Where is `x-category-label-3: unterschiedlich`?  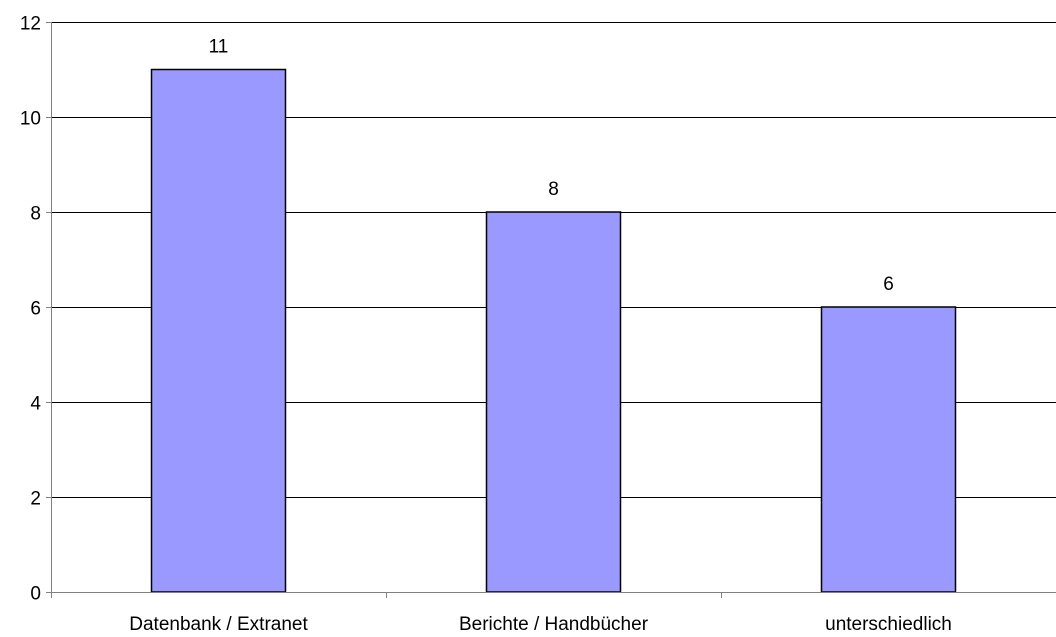 x-category-label-3: unterschiedlich is located at coordinates (888, 624).